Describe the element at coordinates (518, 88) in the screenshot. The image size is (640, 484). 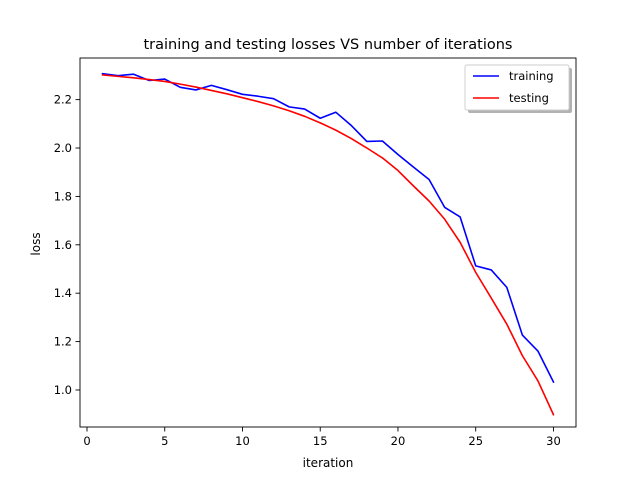
I see `legend: training testing` at that location.